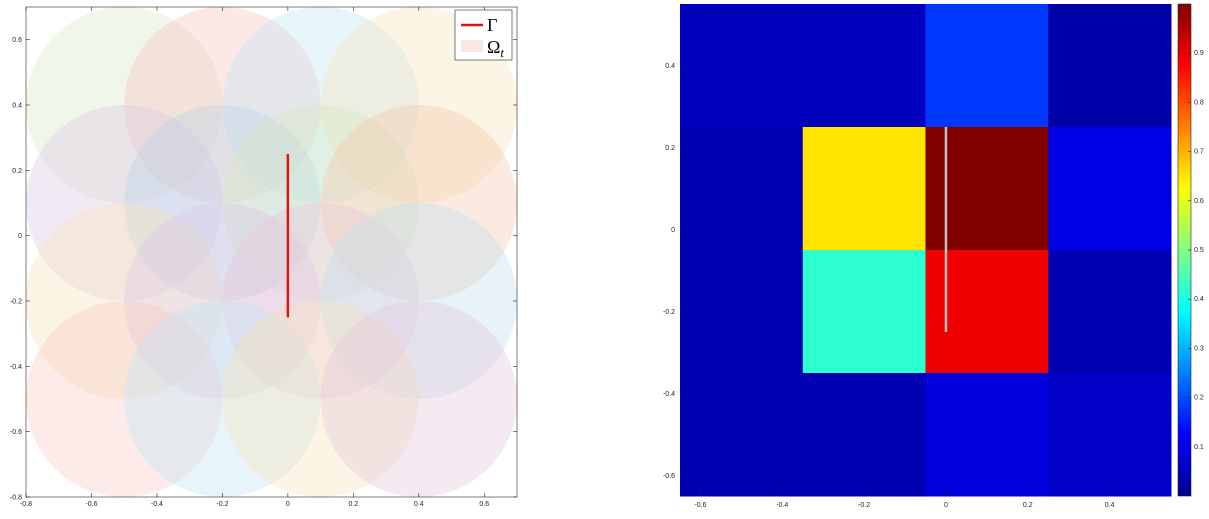 Image resolution: width=1209 pixels, height=519 pixels. I want to click on colorbar-tick-label: 0.5, so click(1199, 250).